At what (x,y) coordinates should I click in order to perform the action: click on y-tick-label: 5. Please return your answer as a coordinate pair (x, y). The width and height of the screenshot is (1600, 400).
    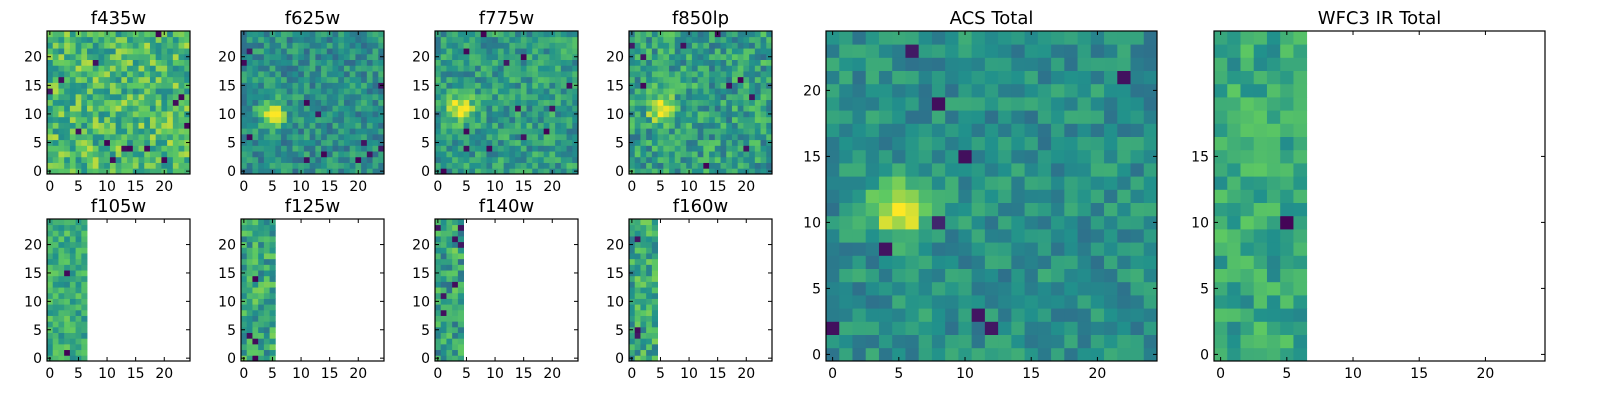
    Looking at the image, I should click on (619, 144).